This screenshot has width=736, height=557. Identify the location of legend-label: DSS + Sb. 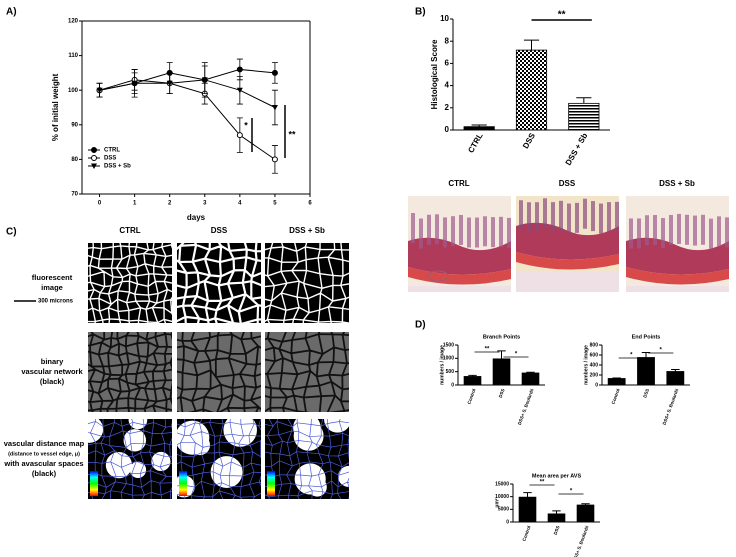
(117, 167).